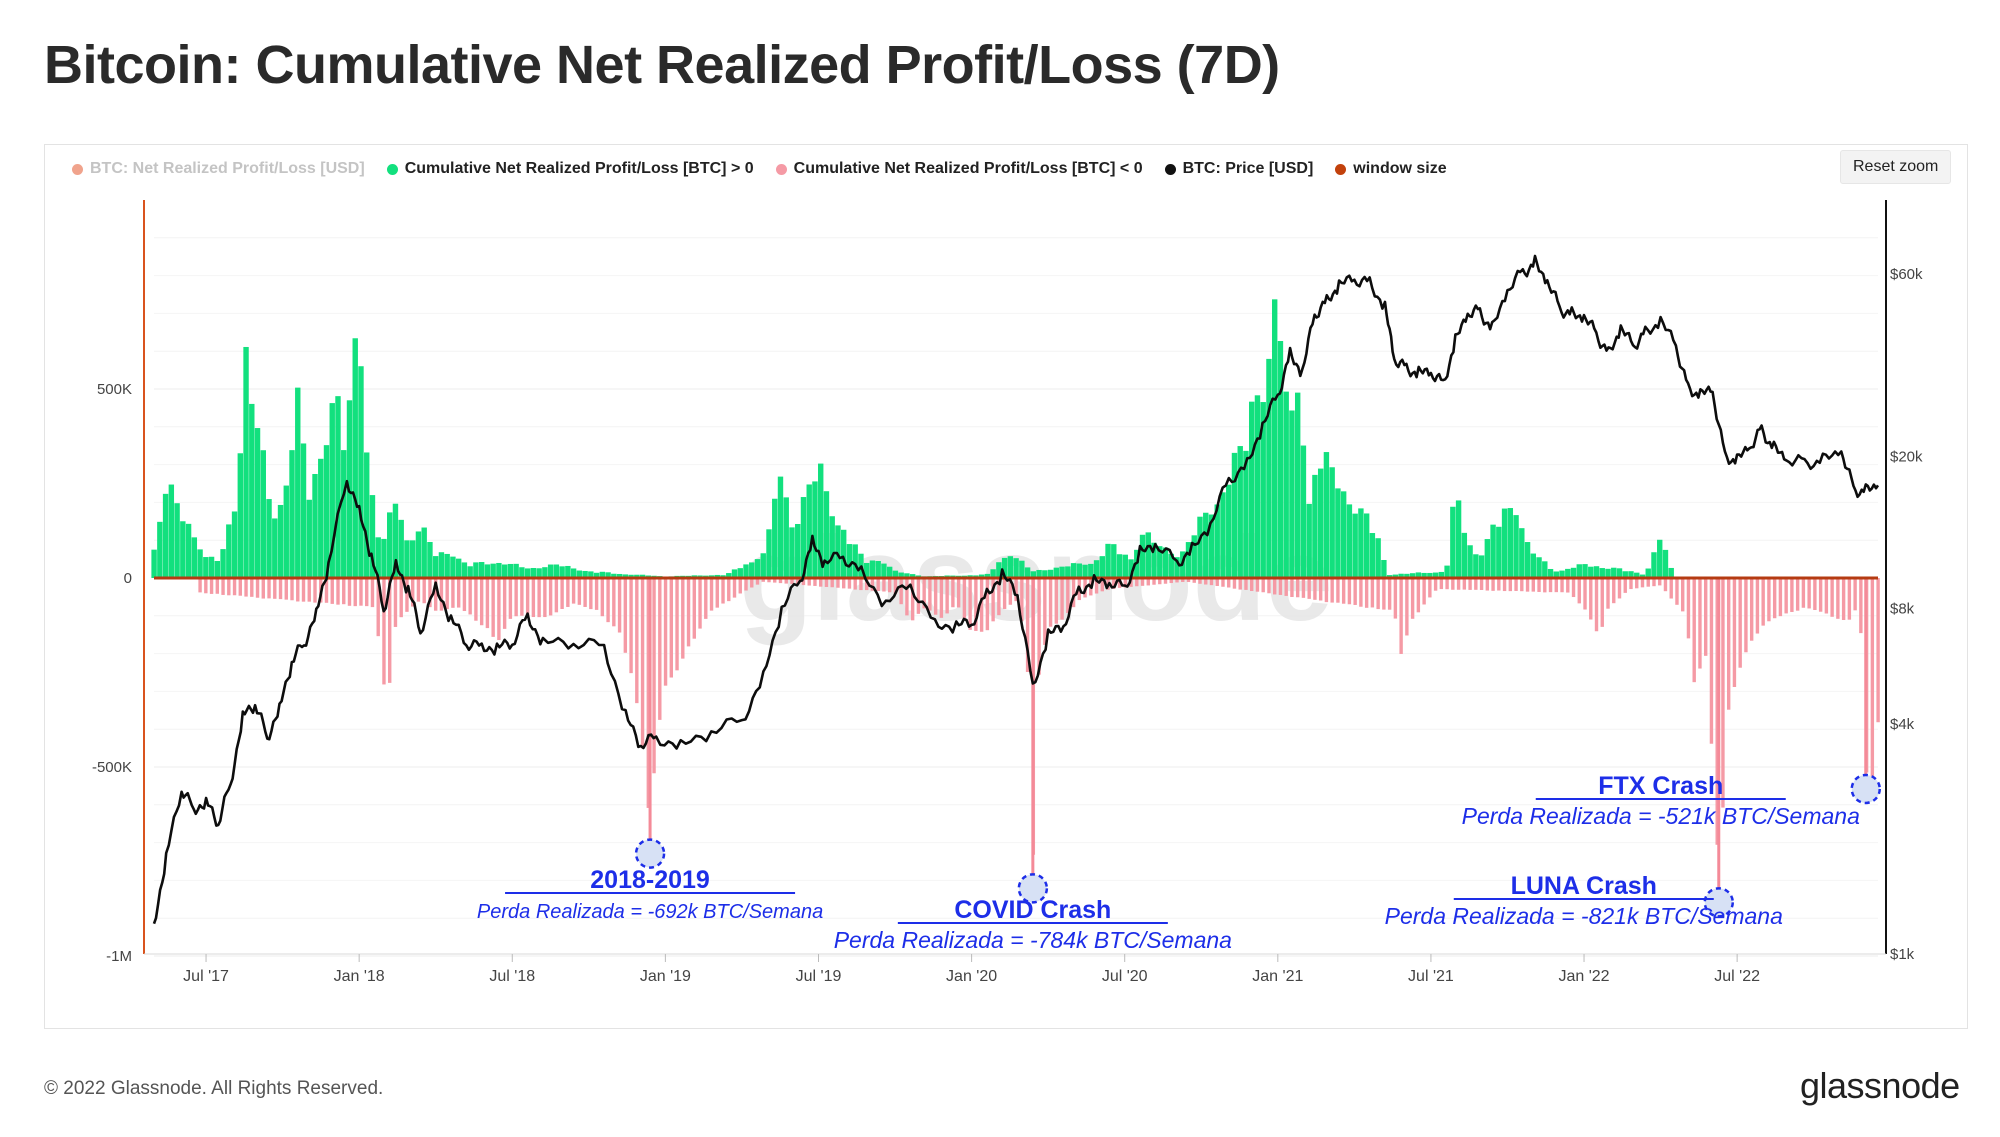 This screenshot has height=1137, width=2000. Describe the element at coordinates (1661, 816) in the screenshot. I see `annotation-subtitle: Perda Realizada = -521k BTC/Semana` at that location.